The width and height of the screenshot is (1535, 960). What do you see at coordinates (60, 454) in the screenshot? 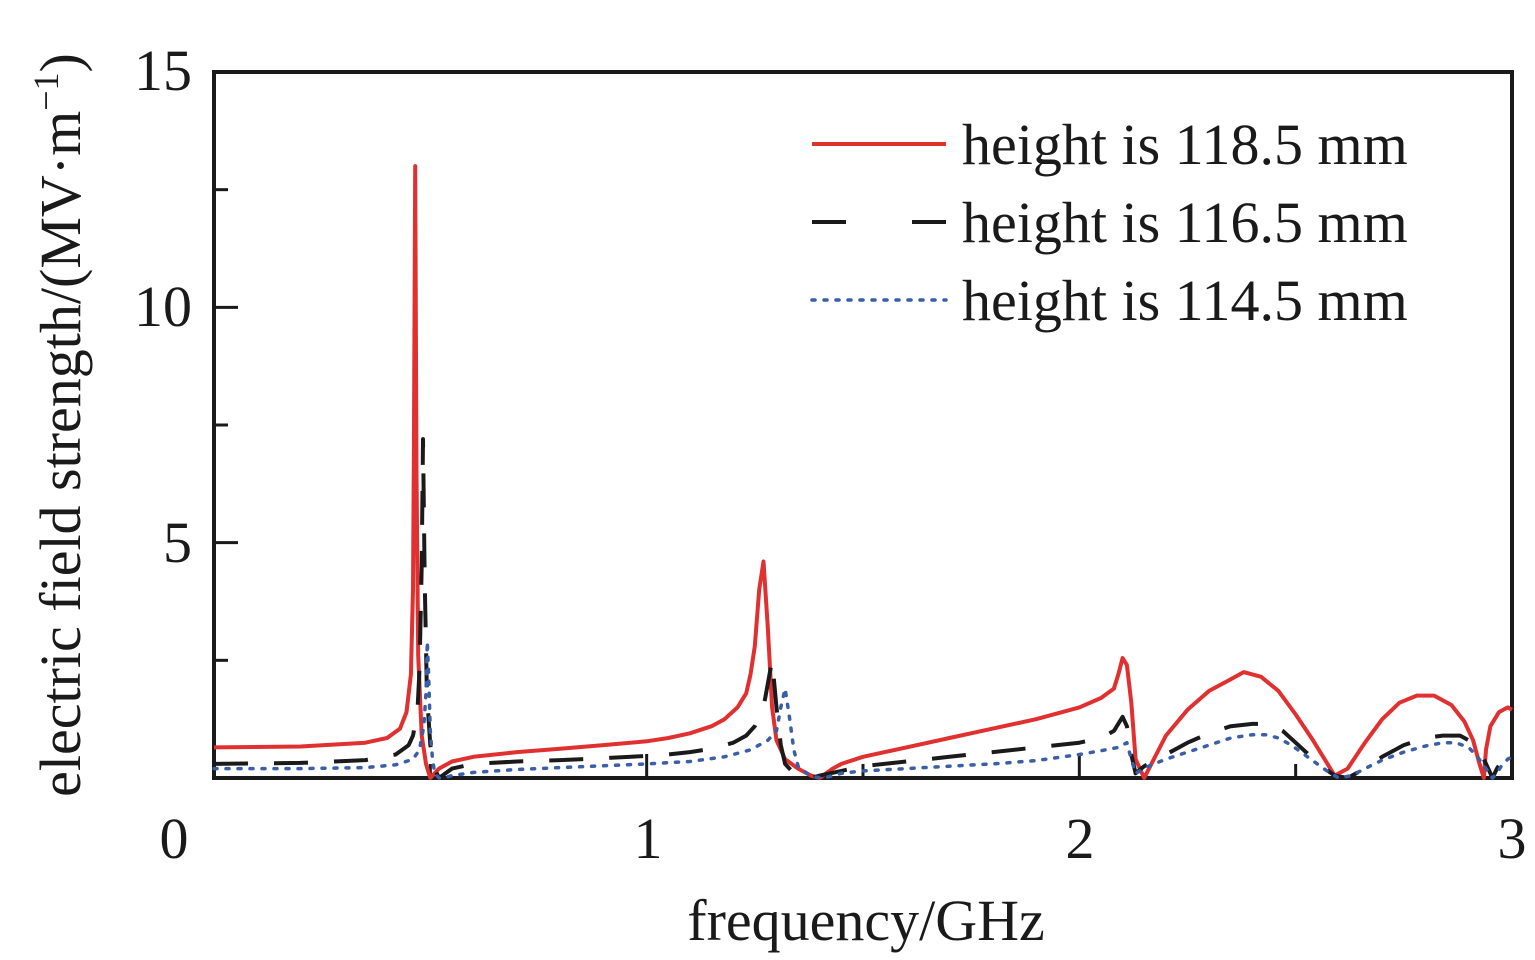
I see `y-axis-label-main: electric field strength/(MV·m` at bounding box center [60, 454].